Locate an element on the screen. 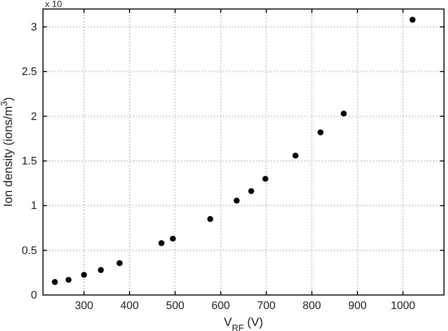  x-tick-label: 700 is located at coordinates (266, 306).